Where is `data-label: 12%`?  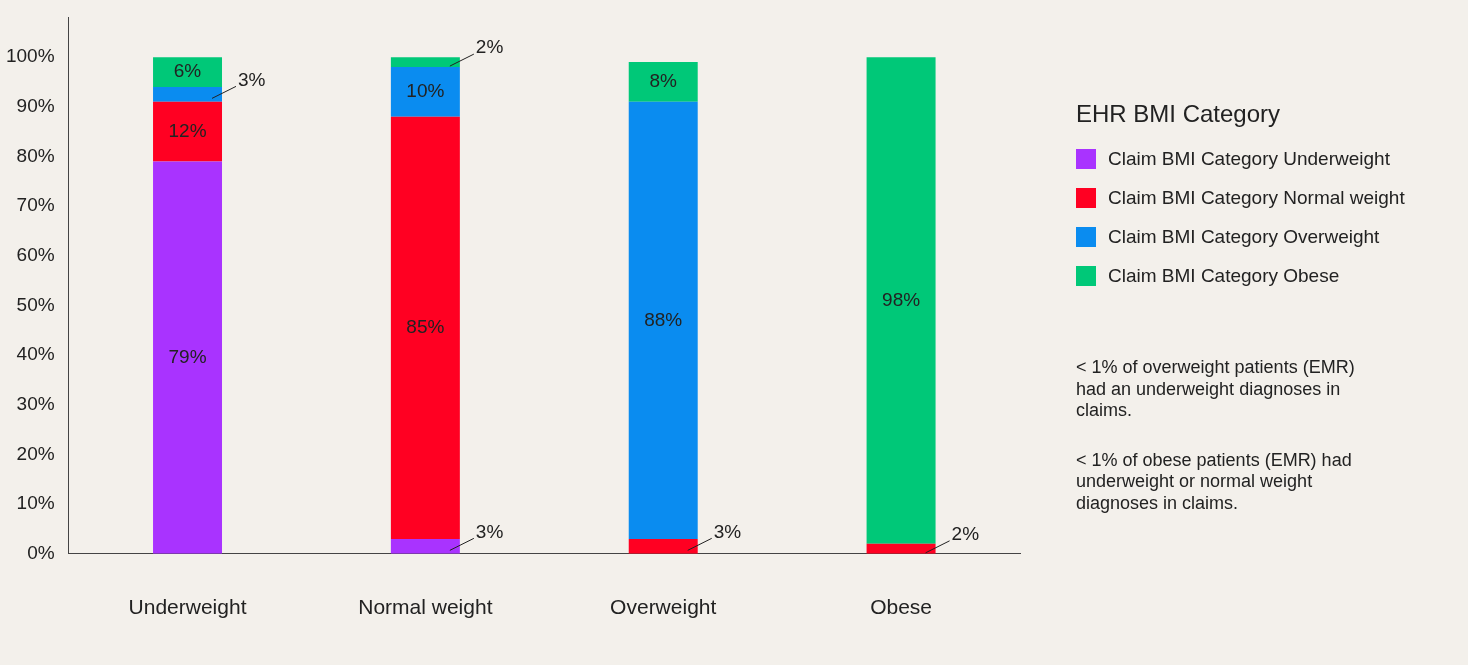
data-label: 12% is located at coordinates (187, 130).